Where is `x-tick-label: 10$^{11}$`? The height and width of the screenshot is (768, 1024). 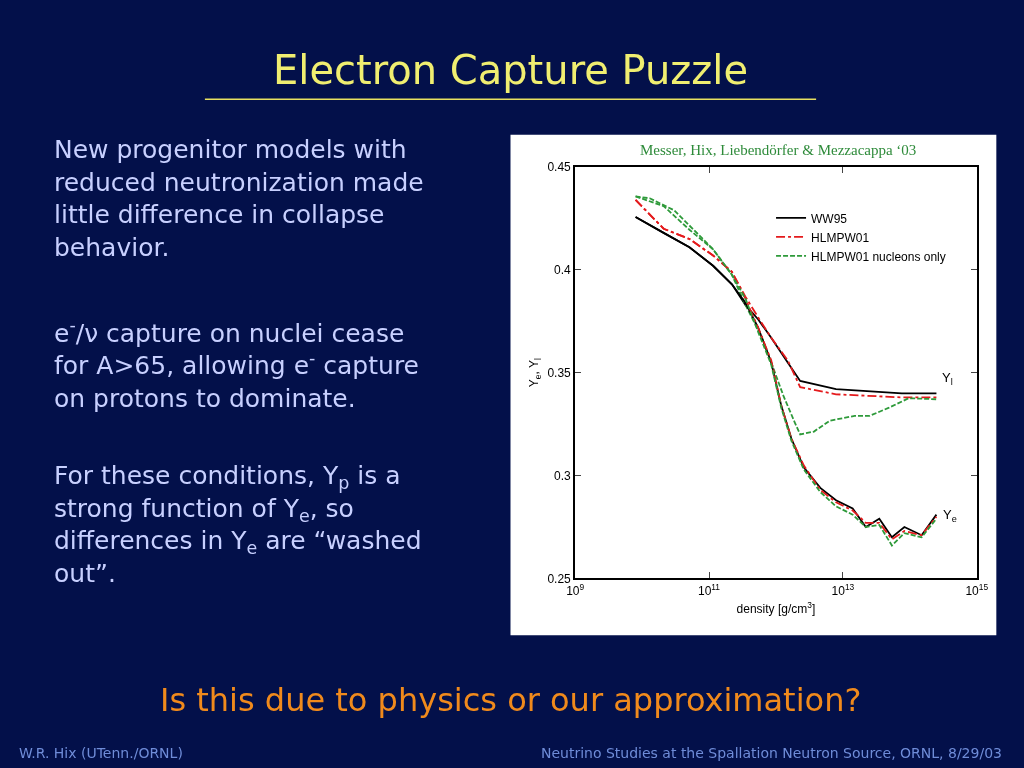 x-tick-label: 10$^{11}$ is located at coordinates (709, 589).